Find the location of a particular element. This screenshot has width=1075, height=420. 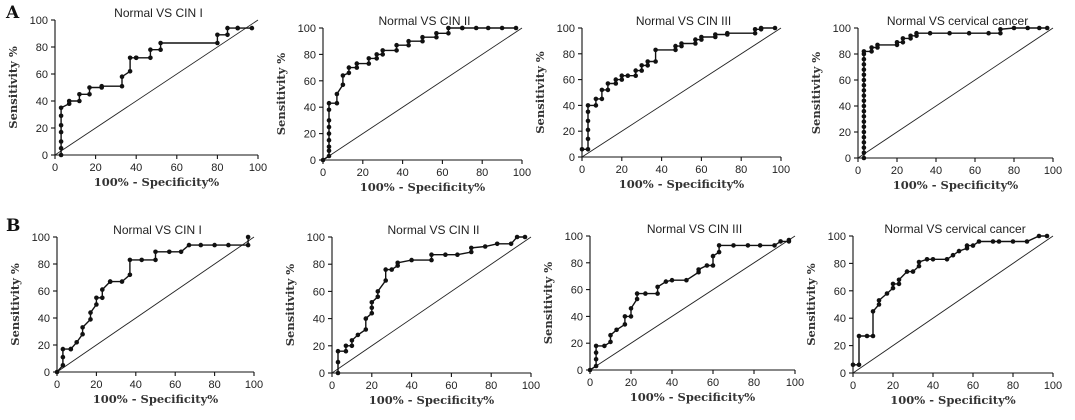

x-tick-label: 20 is located at coordinates (897, 171).